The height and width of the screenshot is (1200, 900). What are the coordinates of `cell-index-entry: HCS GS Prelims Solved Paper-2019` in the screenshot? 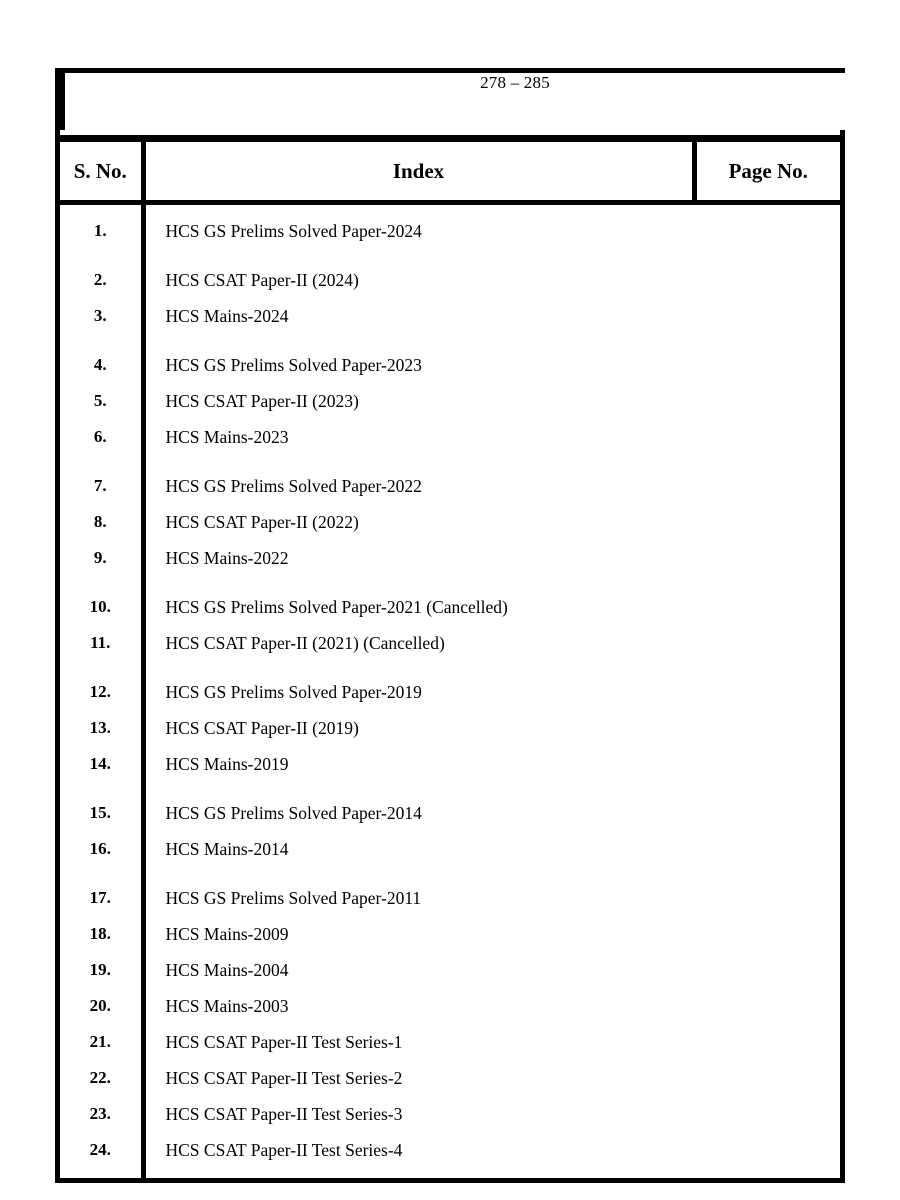 It's located at (418, 692).